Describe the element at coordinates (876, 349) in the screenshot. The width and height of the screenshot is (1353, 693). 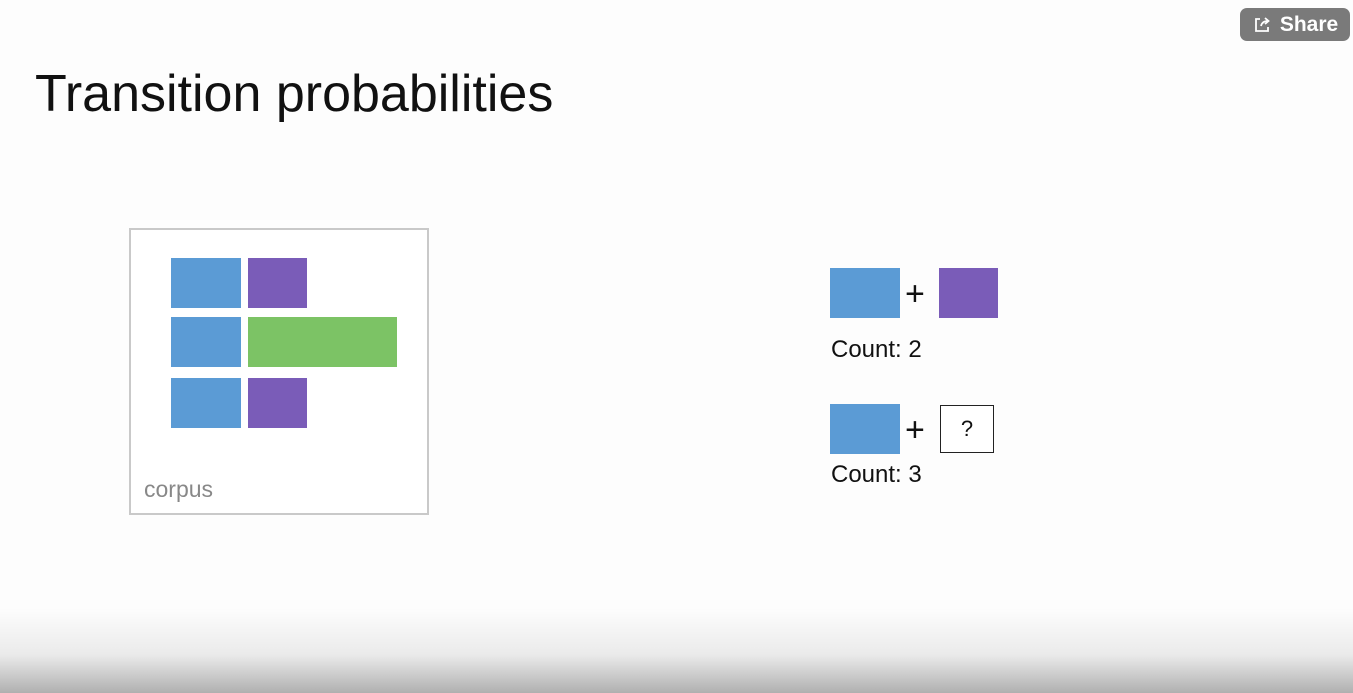
I see `transition-1-count: Count: 2` at that location.